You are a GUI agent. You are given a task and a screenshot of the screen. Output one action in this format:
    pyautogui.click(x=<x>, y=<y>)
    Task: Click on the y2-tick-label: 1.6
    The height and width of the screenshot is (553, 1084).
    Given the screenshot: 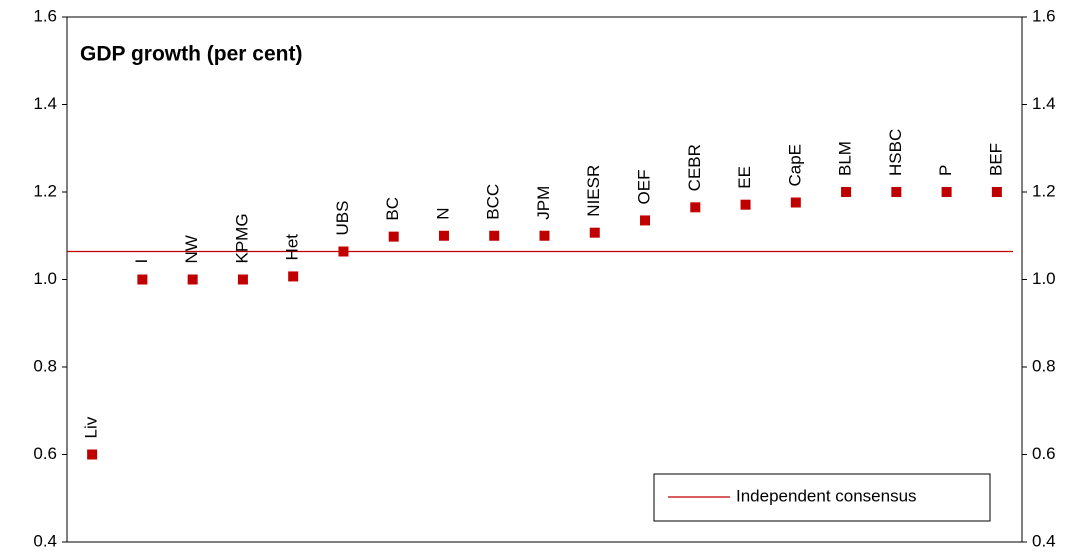 What is the action you would take?
    pyautogui.click(x=1044, y=15)
    